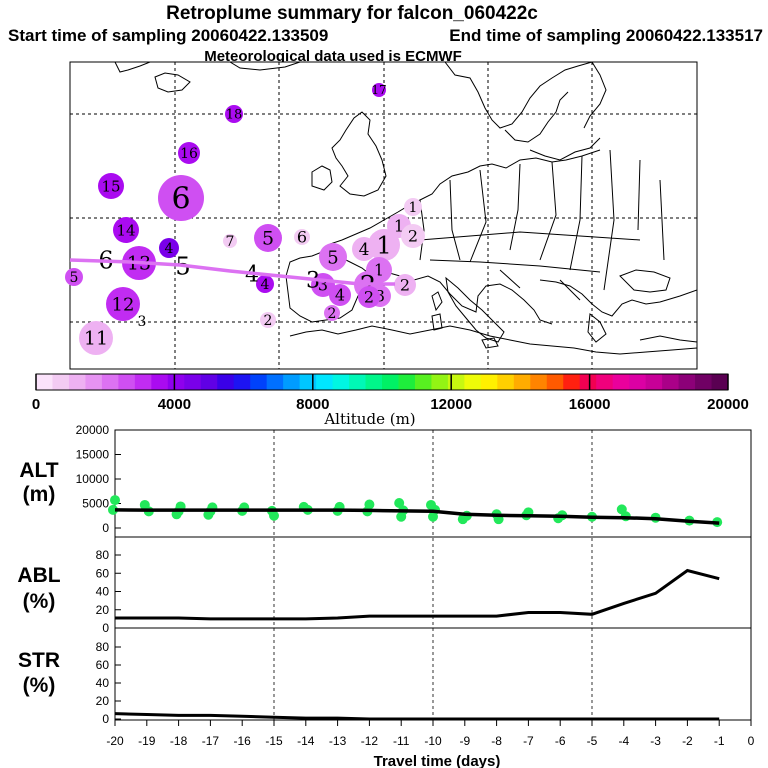  Describe the element at coordinates (36, 404) in the screenshot. I see `colorbar-tick-label: 0` at that location.